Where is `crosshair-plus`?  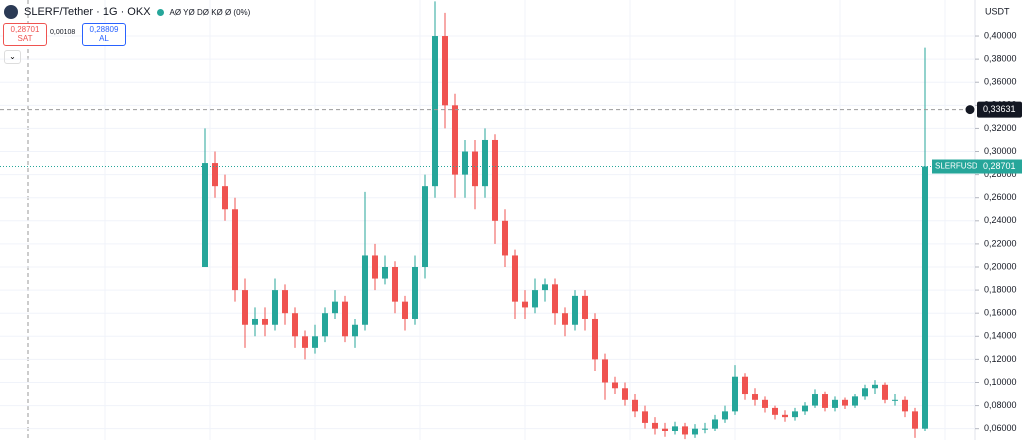 crosshair-plus is located at coordinates (970, 110).